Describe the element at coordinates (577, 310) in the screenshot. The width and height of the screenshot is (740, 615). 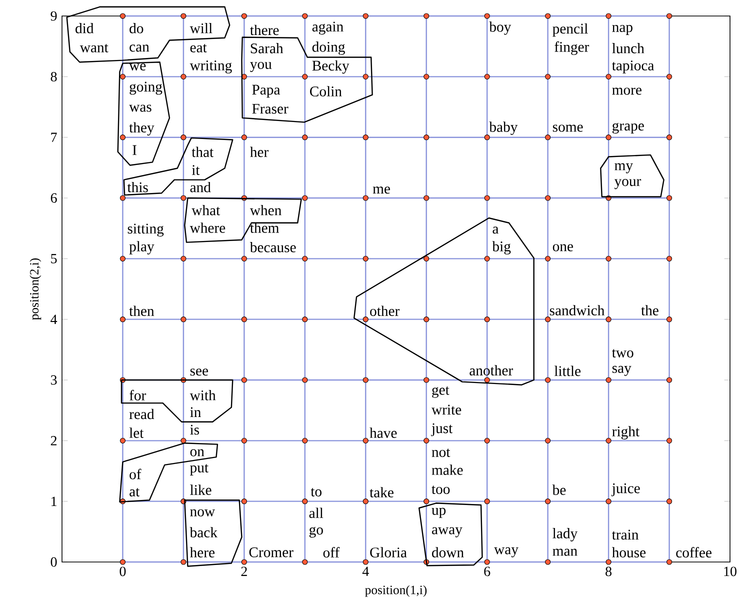
I see `annotation: sandwich` at that location.